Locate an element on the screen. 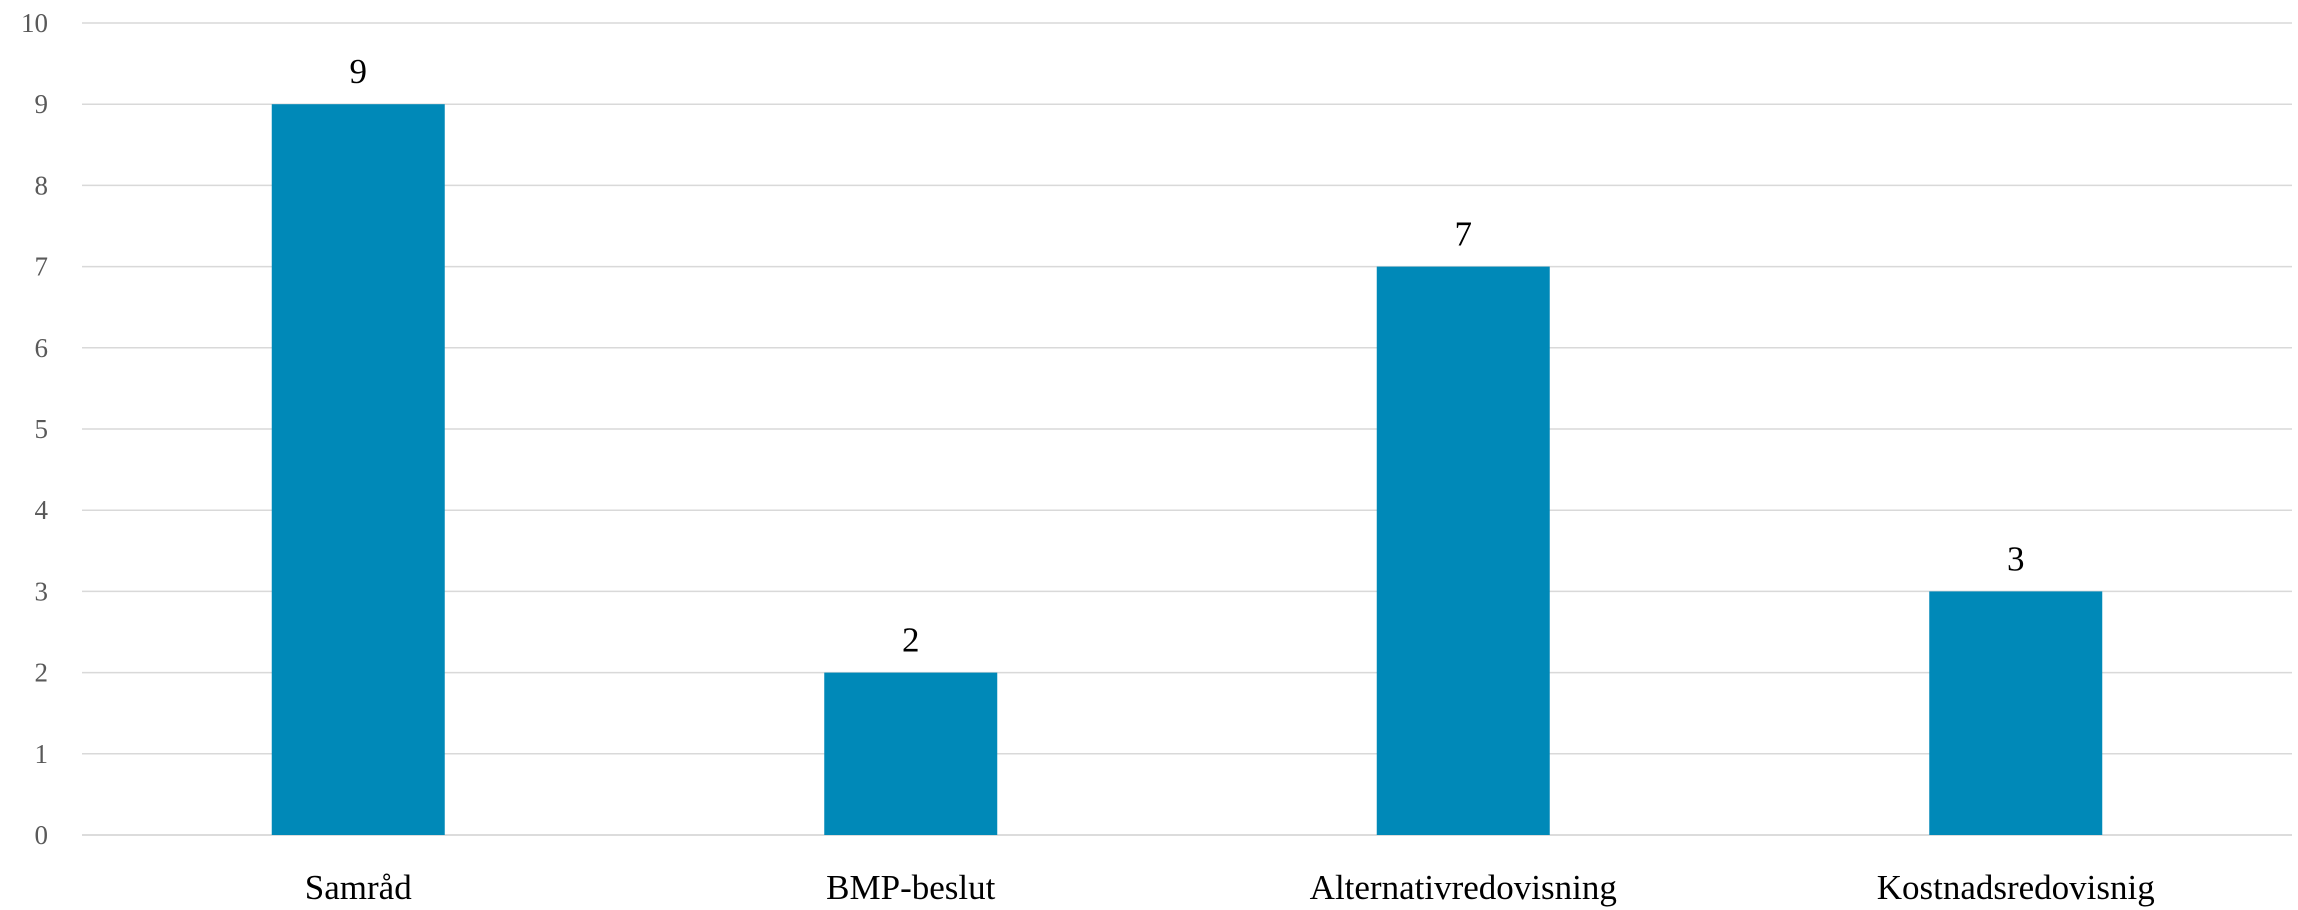 This screenshot has width=2298, height=910. y-tick-label: 3 is located at coordinates (42, 591).